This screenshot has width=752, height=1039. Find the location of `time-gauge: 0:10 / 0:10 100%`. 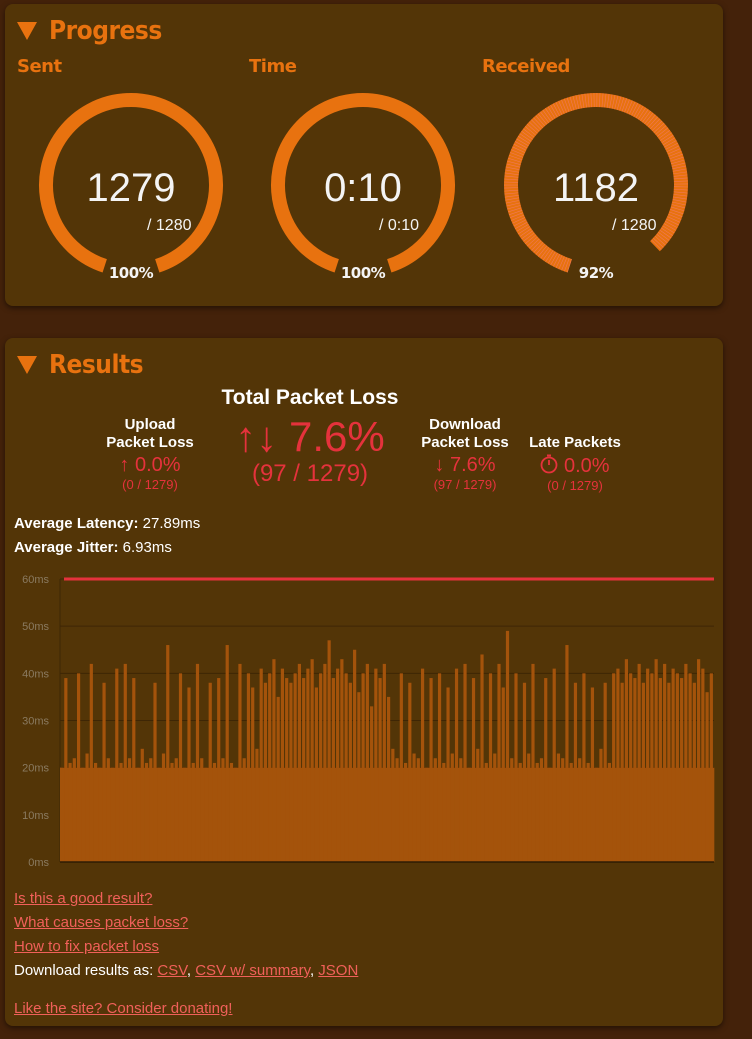

time-gauge: 0:10 / 0:10 100% is located at coordinates (363, 190).